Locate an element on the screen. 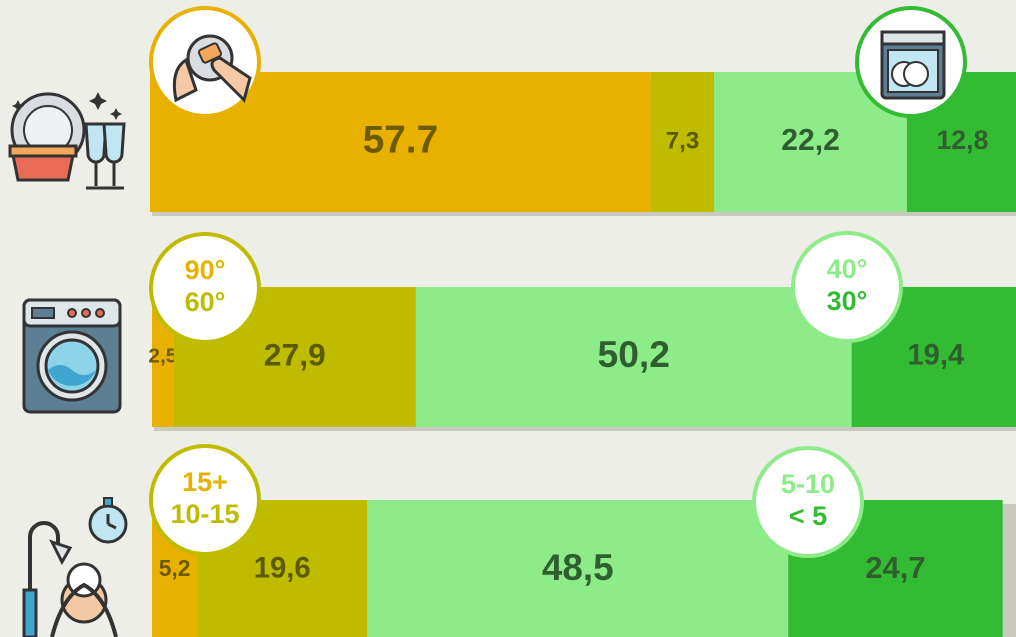 This screenshot has width=1016, height=637. value-label: 27,9 is located at coordinates (295, 354).